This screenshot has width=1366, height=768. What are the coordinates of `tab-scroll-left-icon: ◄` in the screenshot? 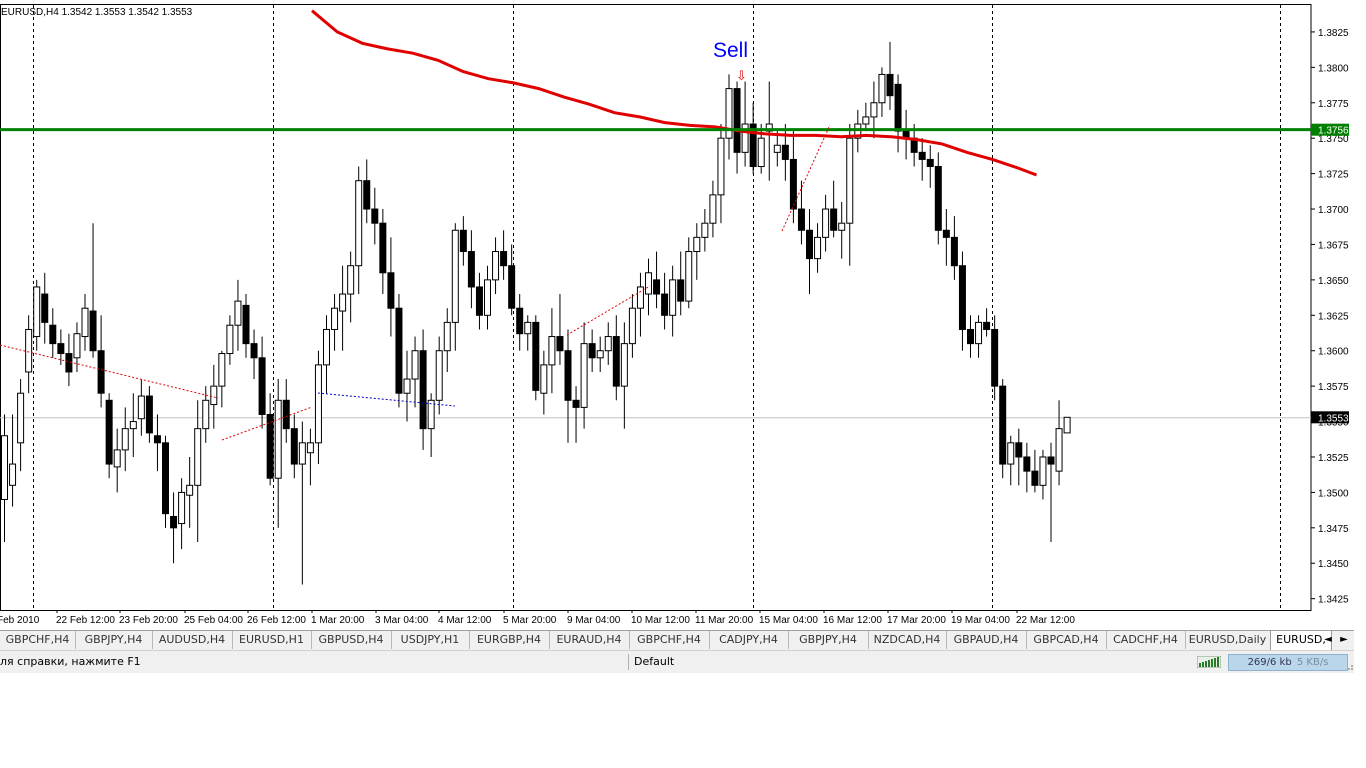 It's located at (1328, 639).